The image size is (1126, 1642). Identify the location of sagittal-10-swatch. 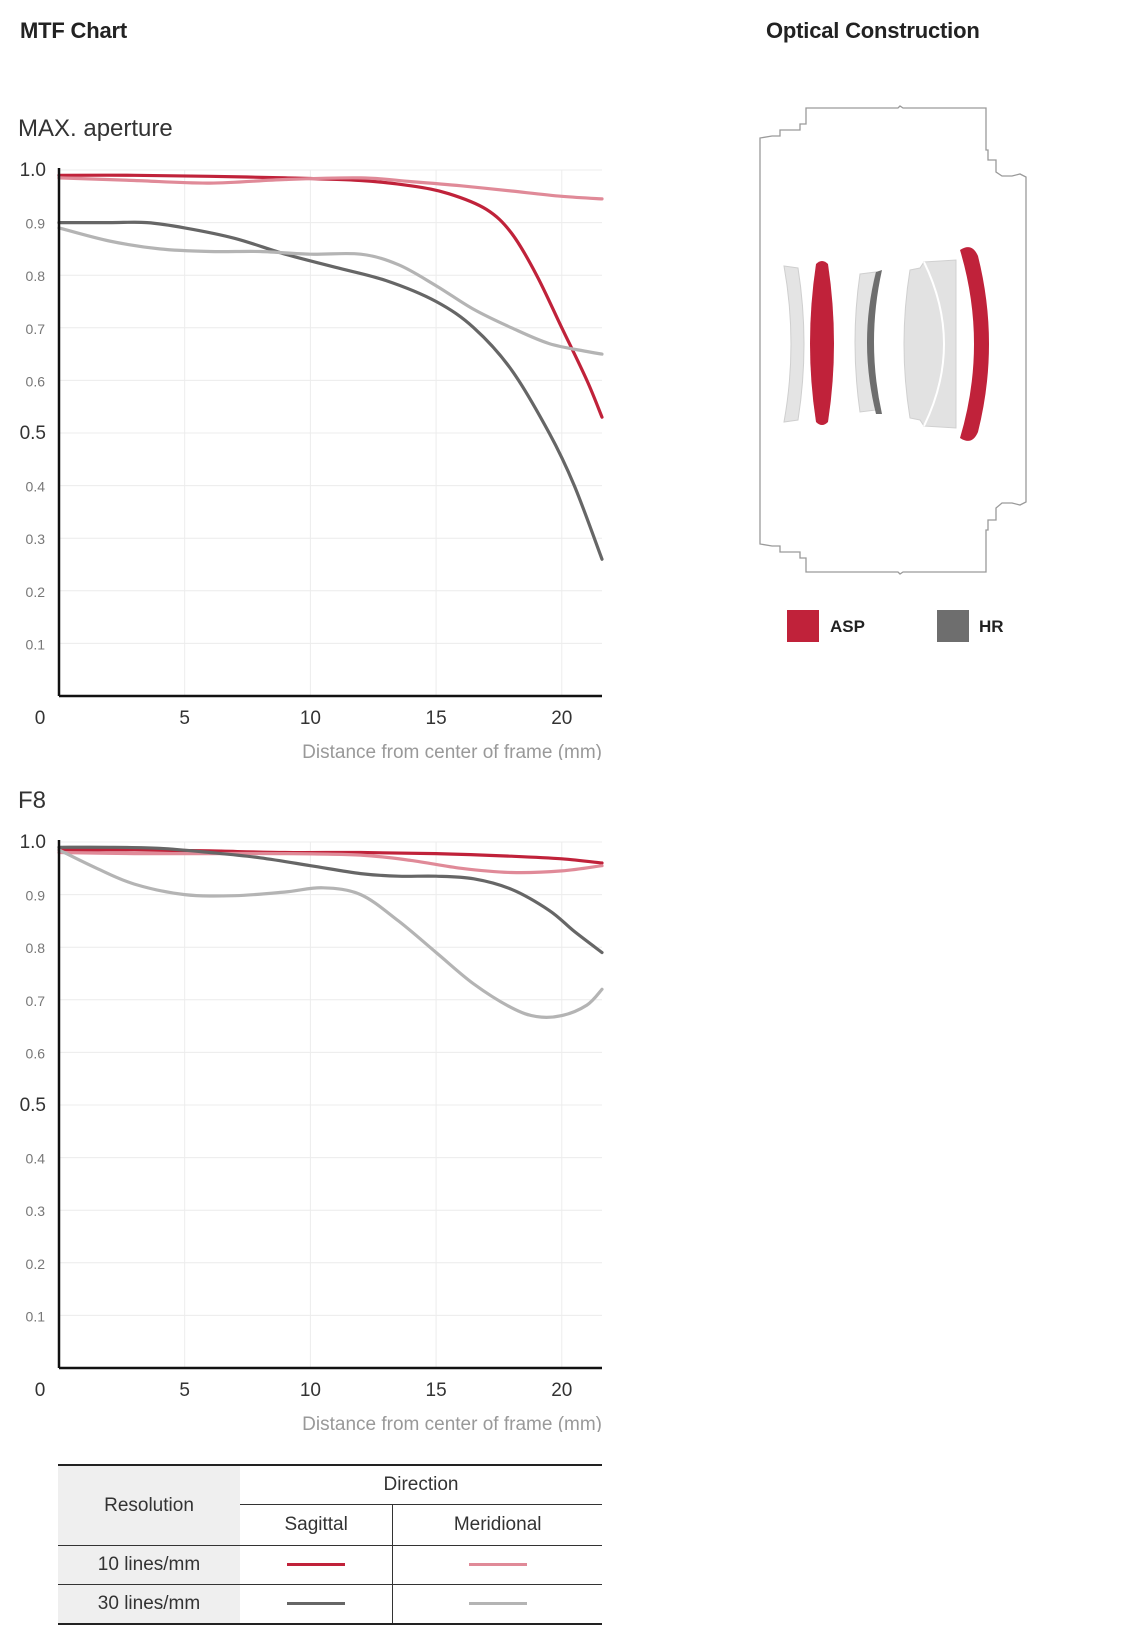
(316, 1565).